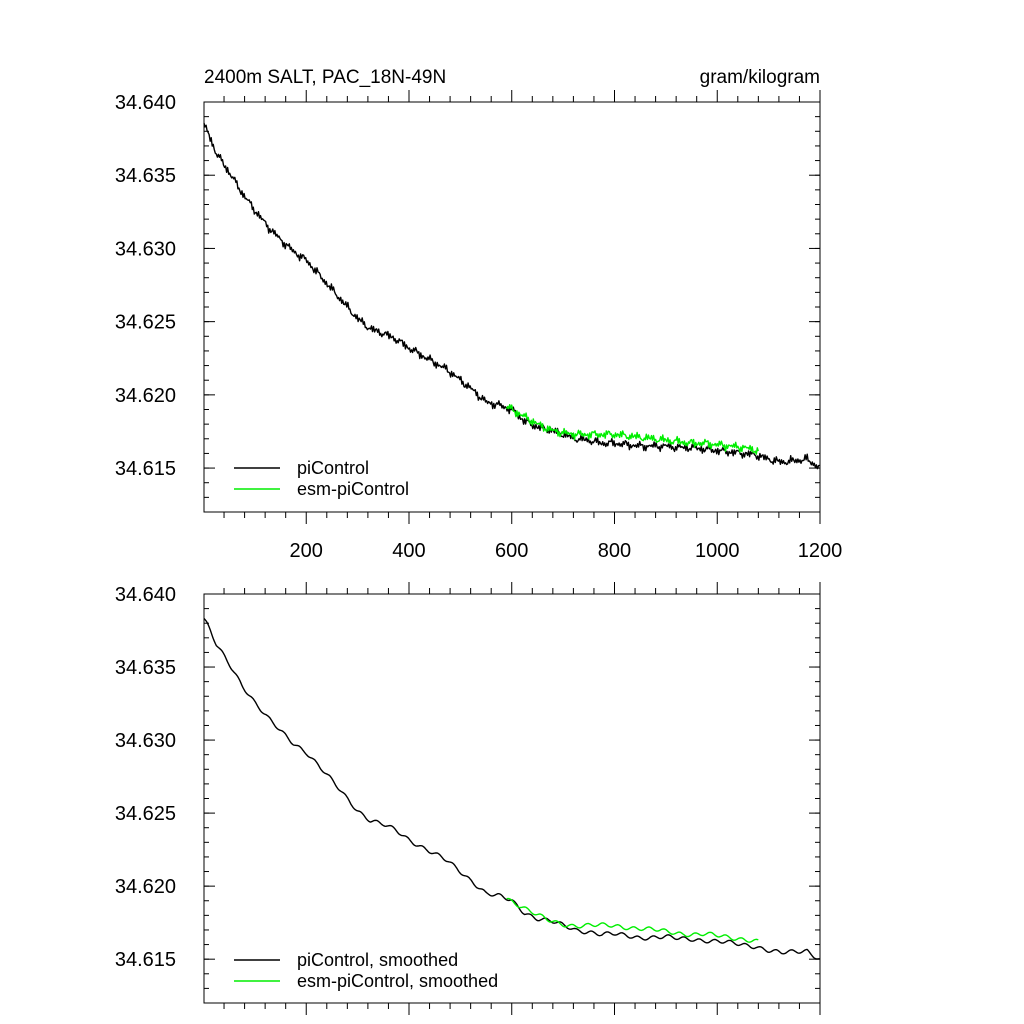  What do you see at coordinates (760, 77) in the screenshot?
I see `title-right: gram/kilogram` at bounding box center [760, 77].